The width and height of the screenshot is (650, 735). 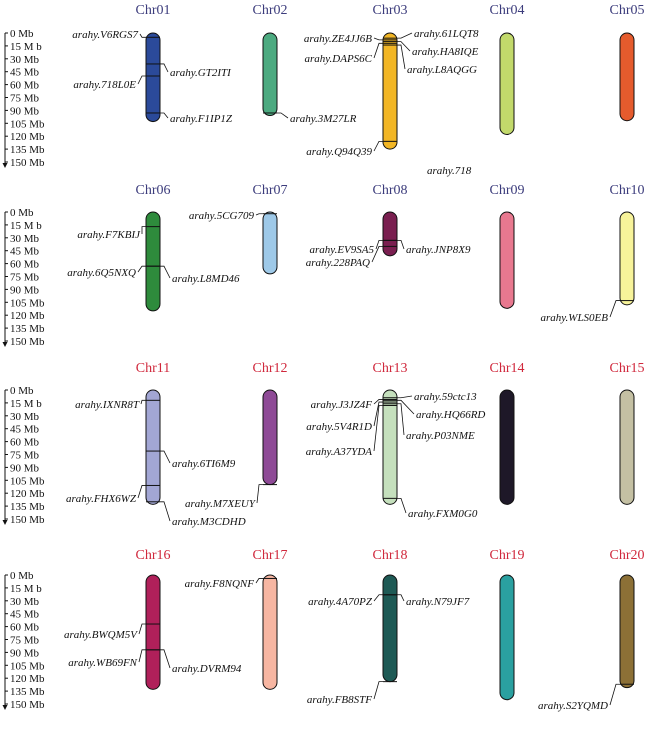 I want to click on axis-tick-label: 120 Mb, so click(x=27, y=494).